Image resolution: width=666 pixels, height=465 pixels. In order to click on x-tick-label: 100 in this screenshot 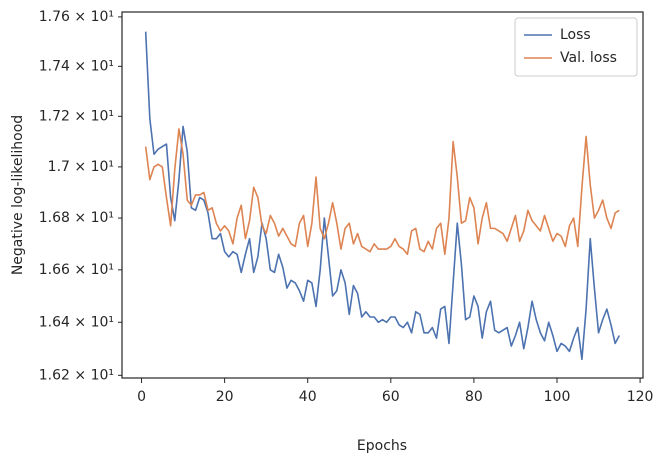, I will do `click(557, 397)`.